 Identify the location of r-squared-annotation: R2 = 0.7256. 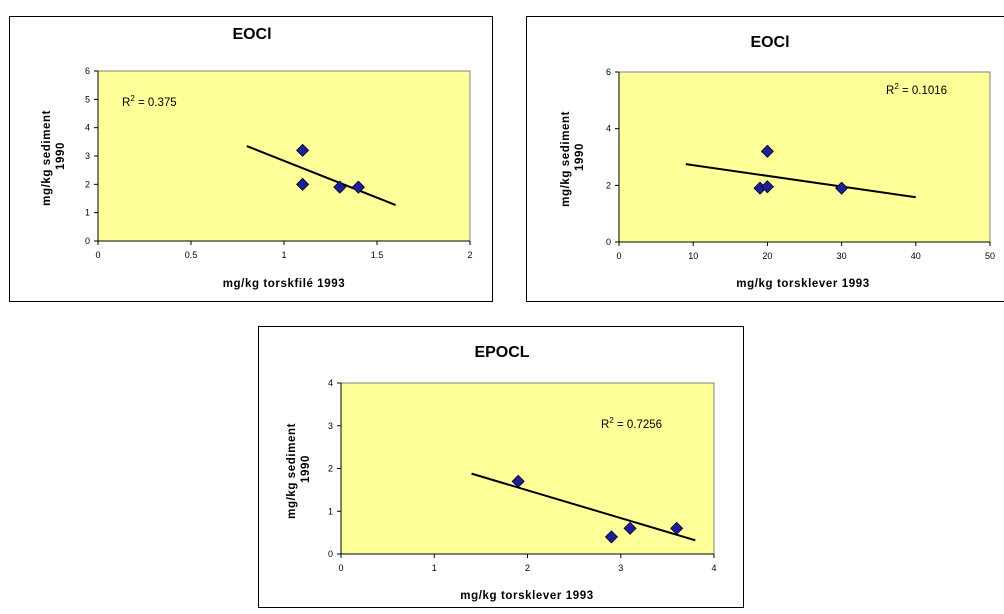
(631, 423).